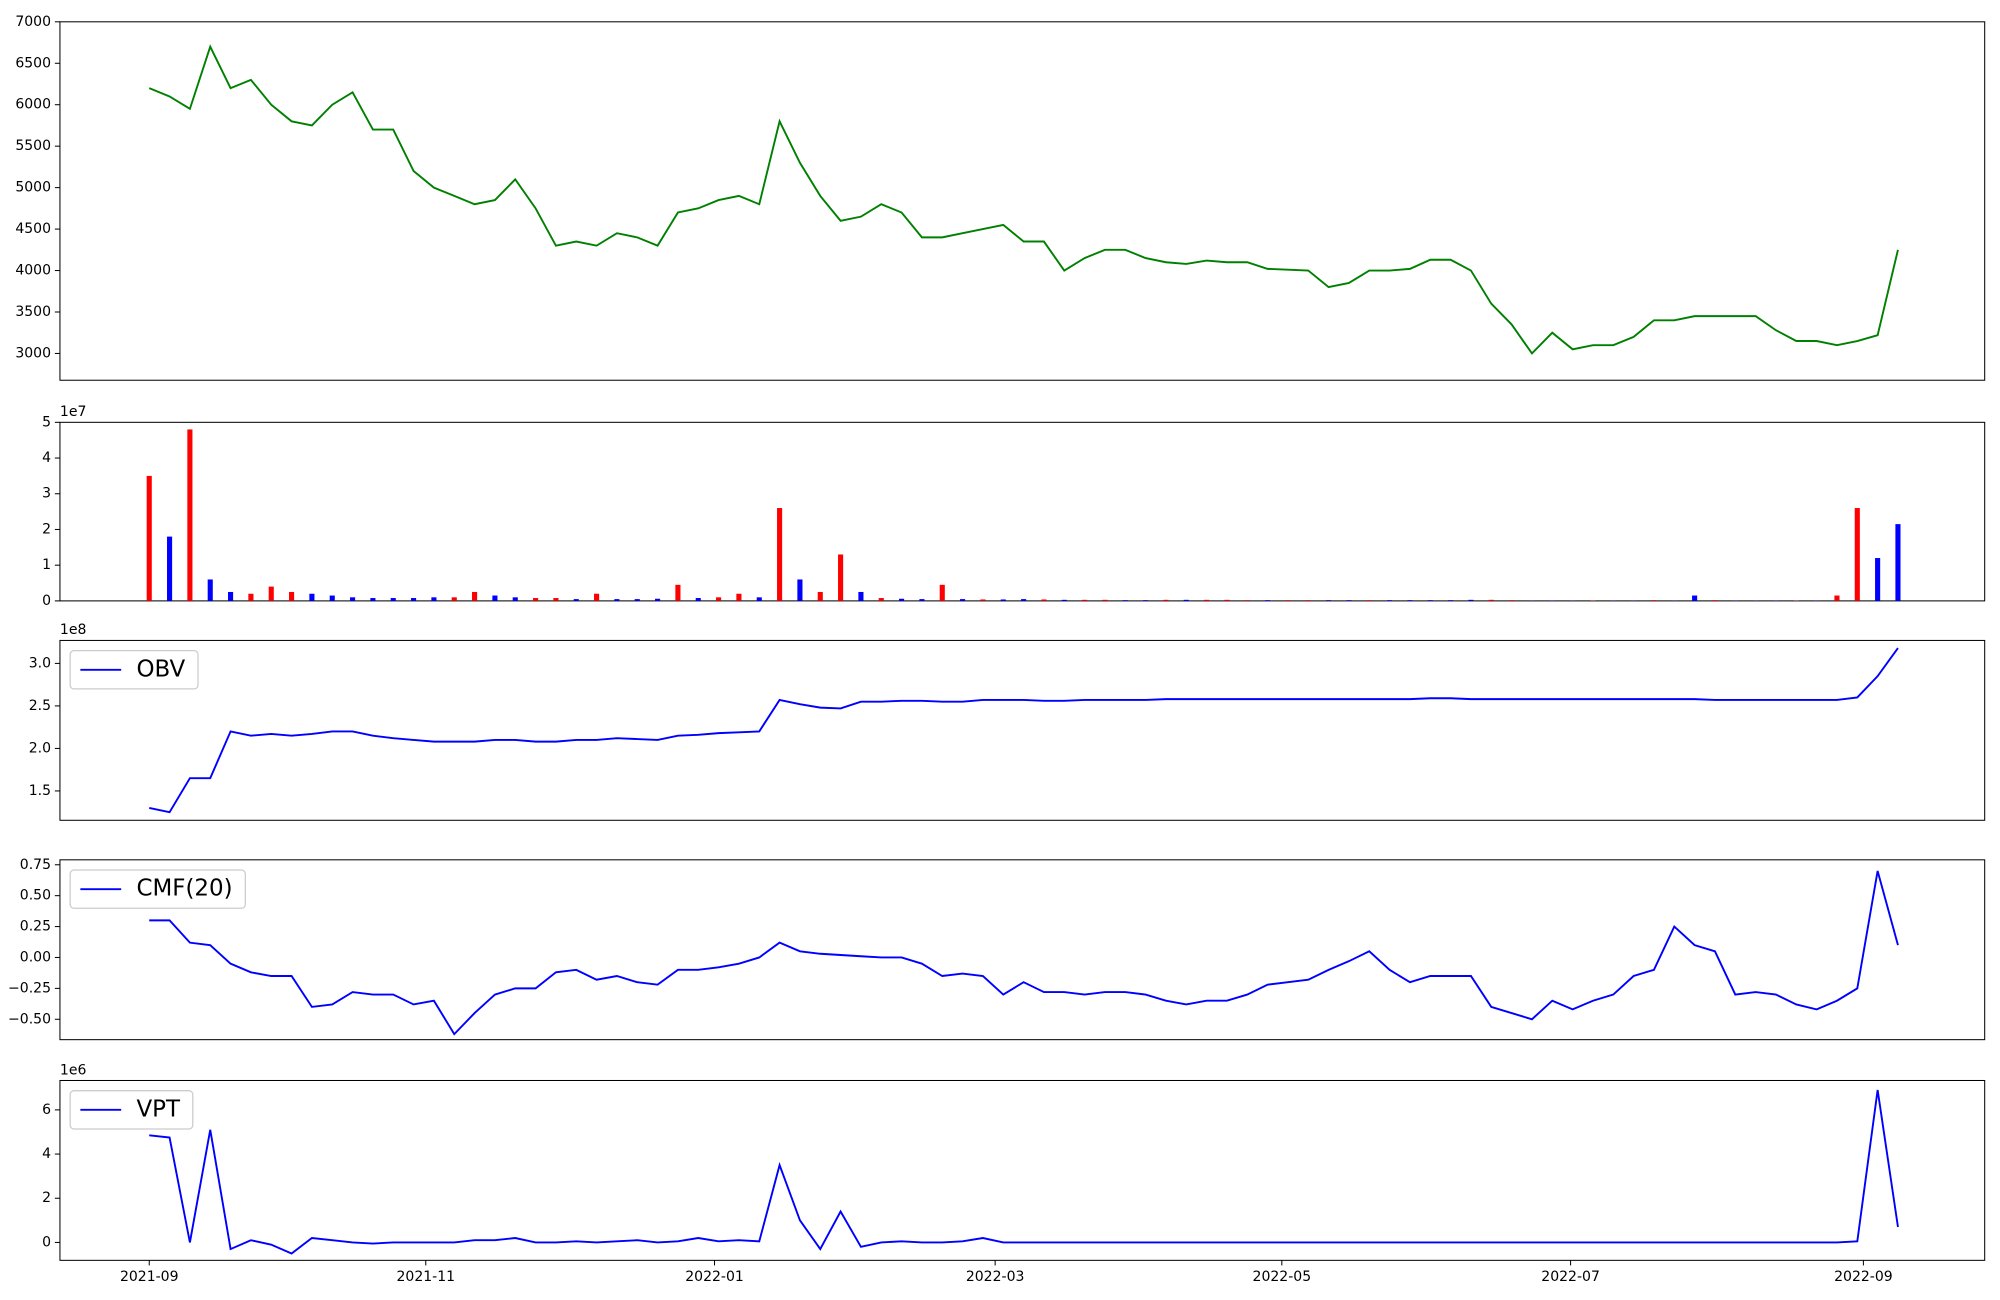  What do you see at coordinates (149, 1277) in the screenshot?
I see `x-tick-label: 2021-09` at bounding box center [149, 1277].